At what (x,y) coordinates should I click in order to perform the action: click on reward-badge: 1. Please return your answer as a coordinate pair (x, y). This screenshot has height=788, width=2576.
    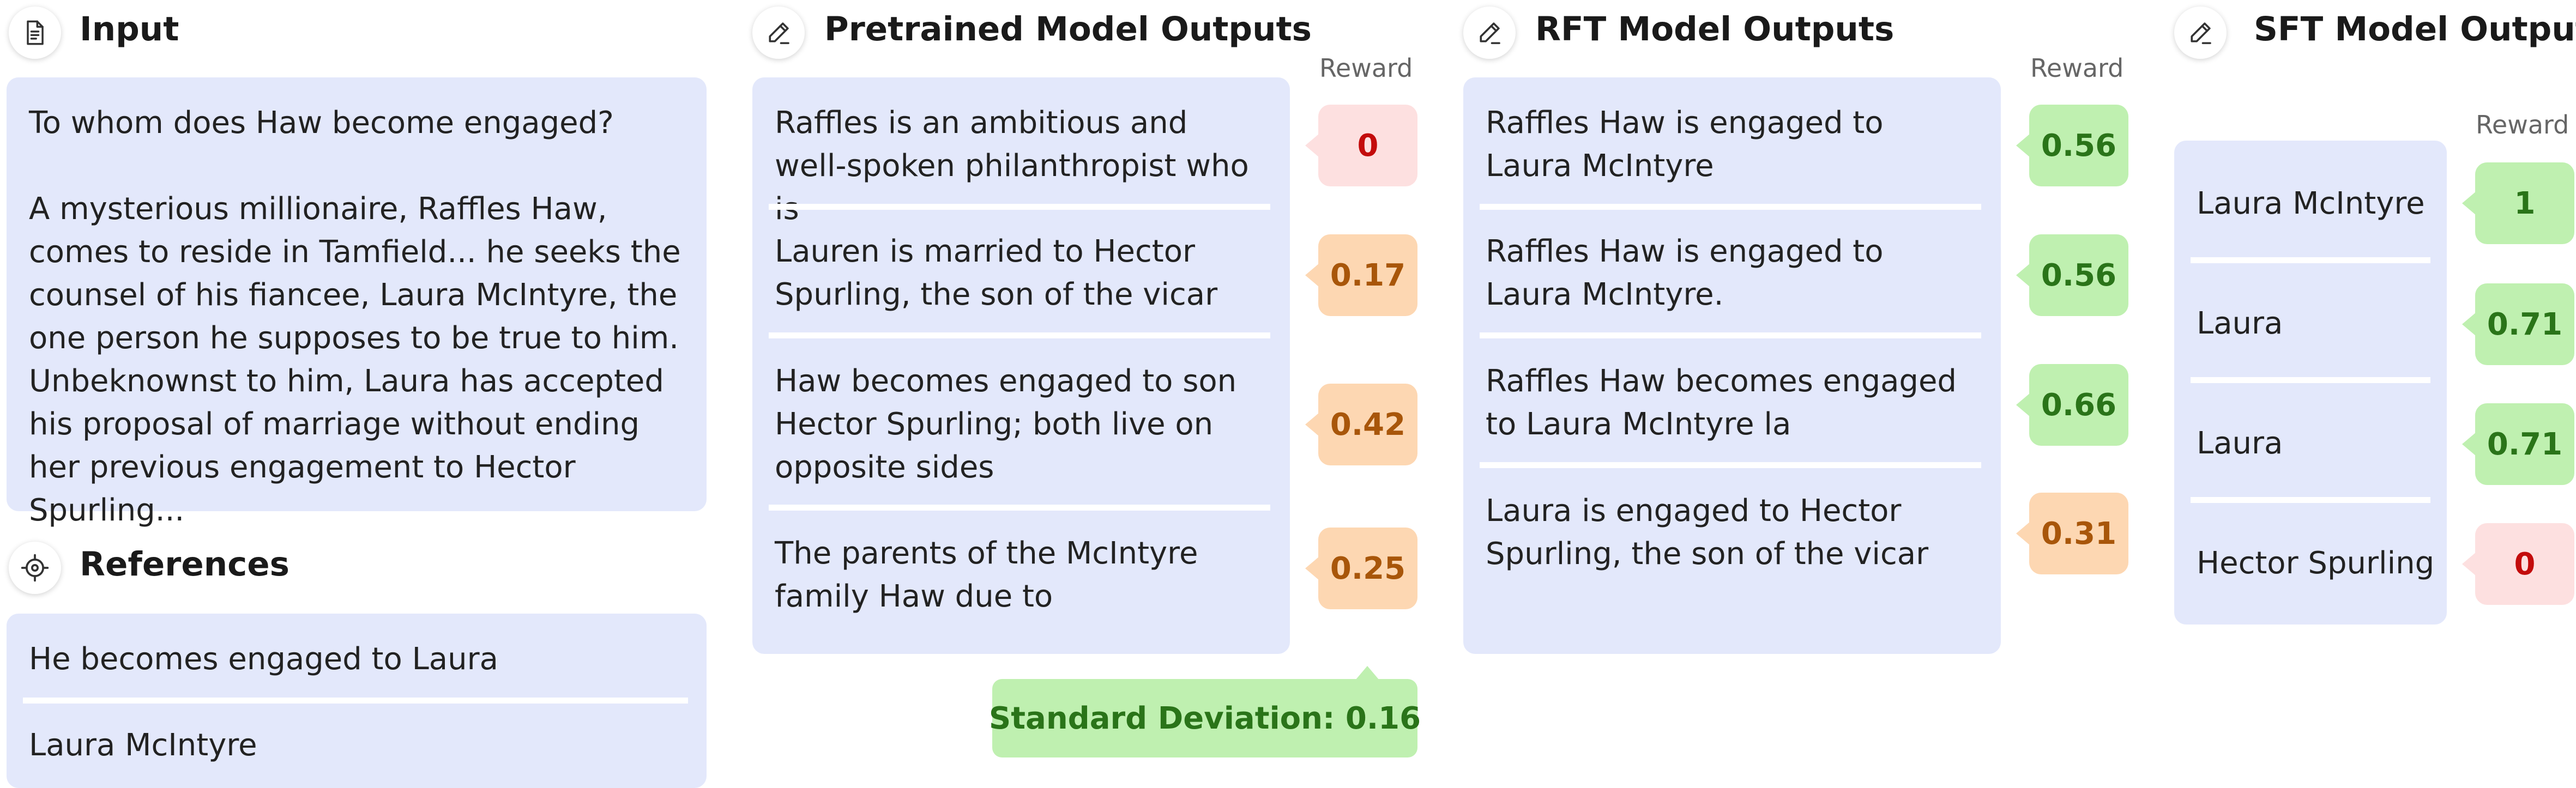
    Looking at the image, I should click on (2518, 203).